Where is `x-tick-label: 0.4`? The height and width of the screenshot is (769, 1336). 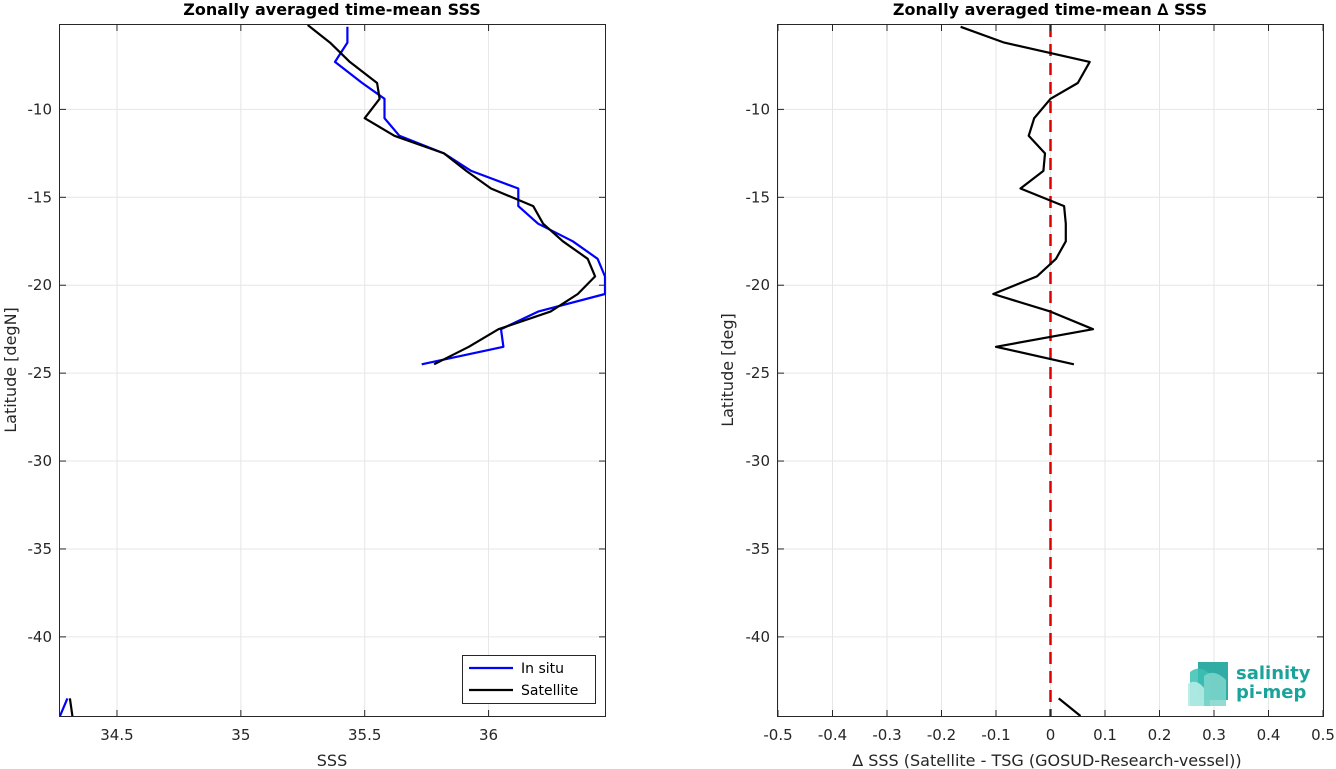 x-tick-label: 0.4 is located at coordinates (1269, 735).